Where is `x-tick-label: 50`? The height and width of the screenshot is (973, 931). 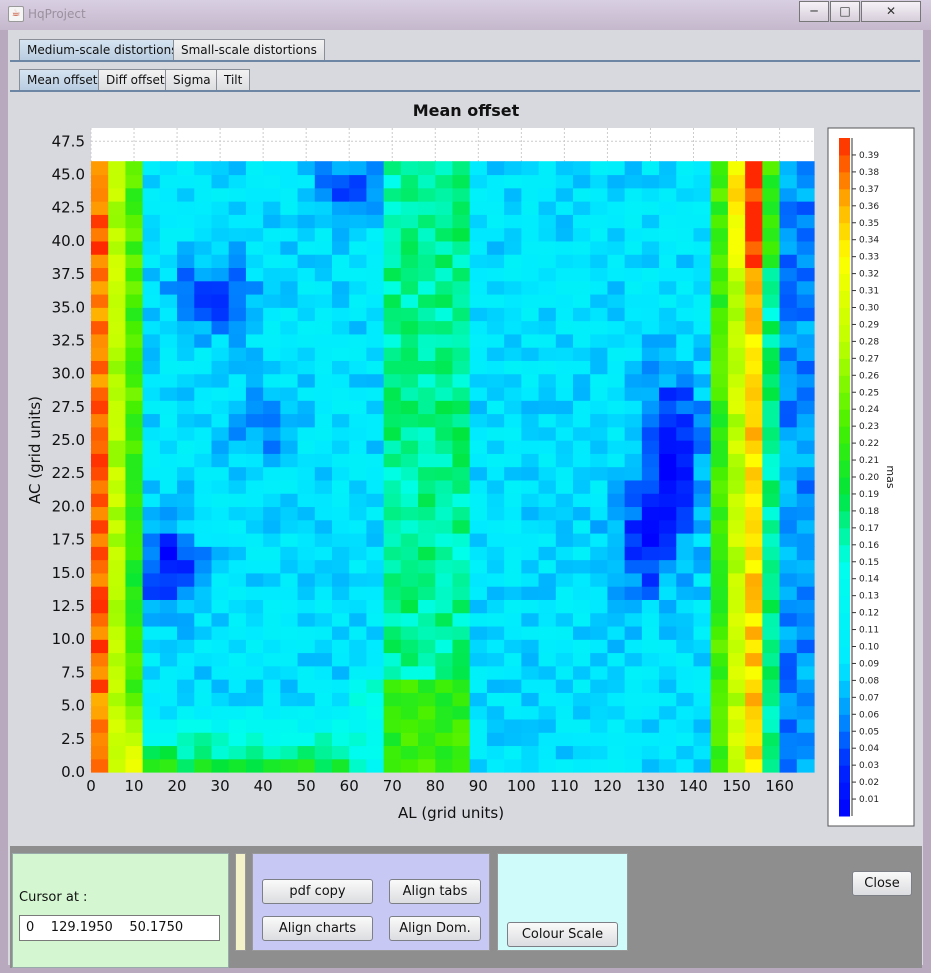 x-tick-label: 50 is located at coordinates (306, 786).